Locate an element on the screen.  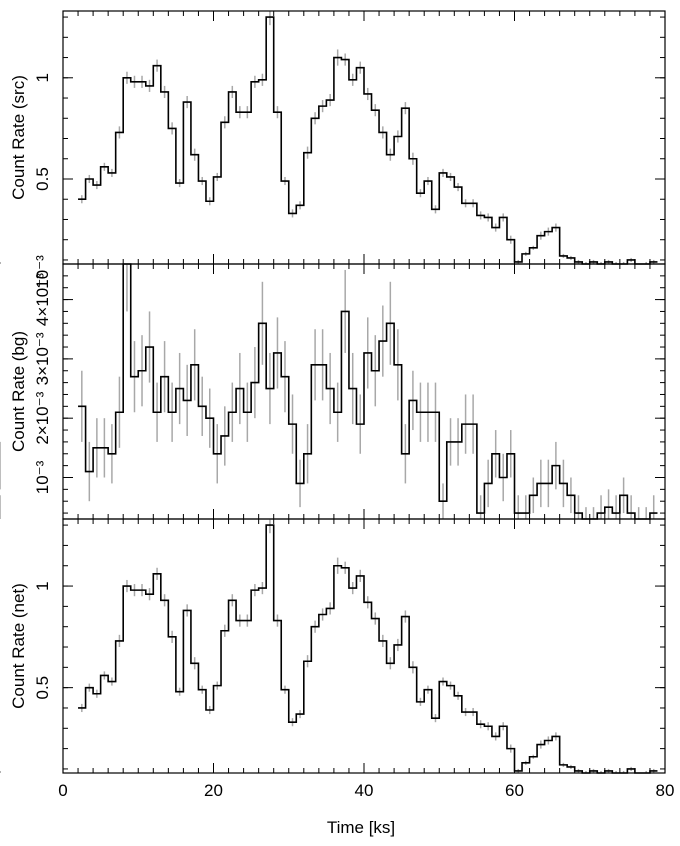
x-tick-label: 80 is located at coordinates (665, 790).